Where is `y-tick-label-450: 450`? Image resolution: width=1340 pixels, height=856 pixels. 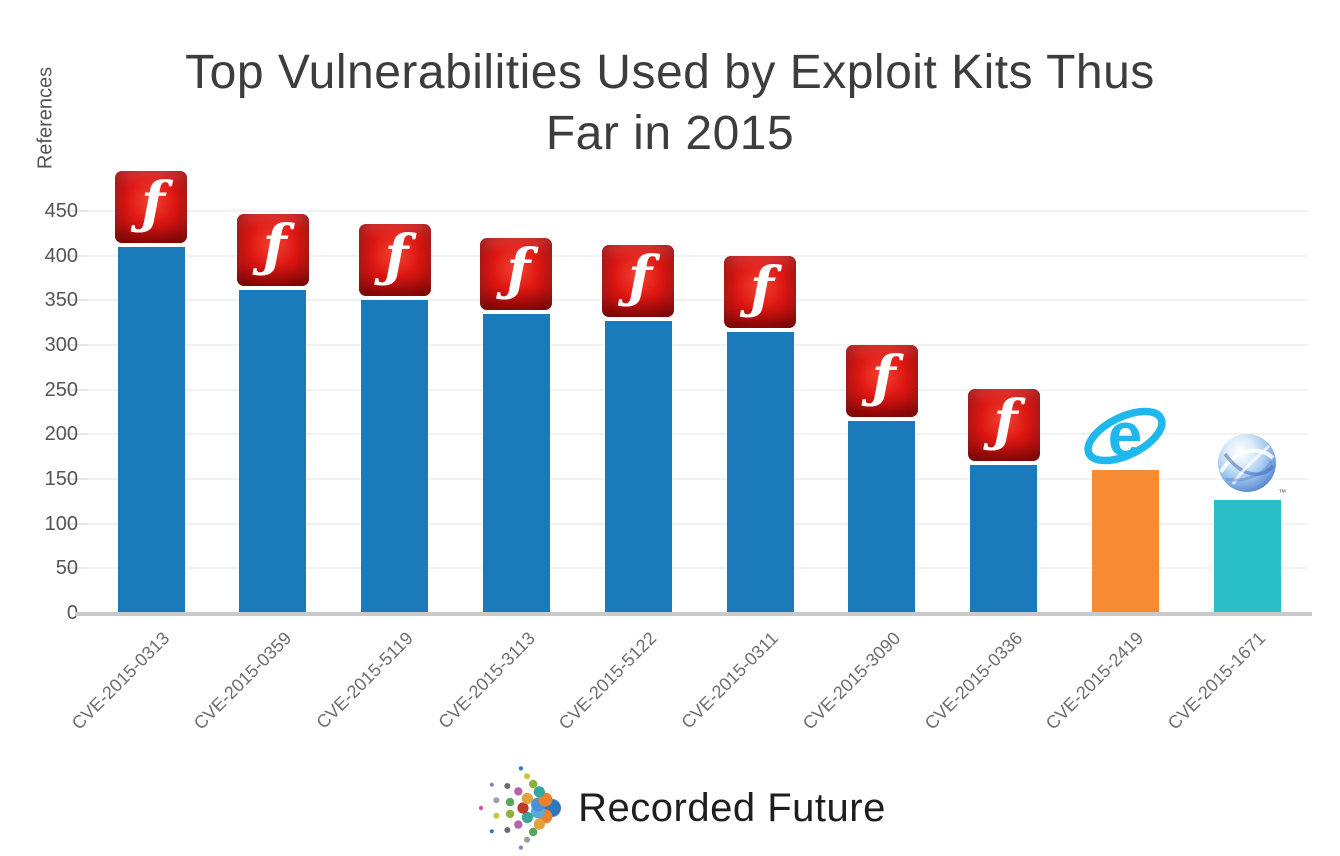
y-tick-label-450: 450 is located at coordinates (61, 211).